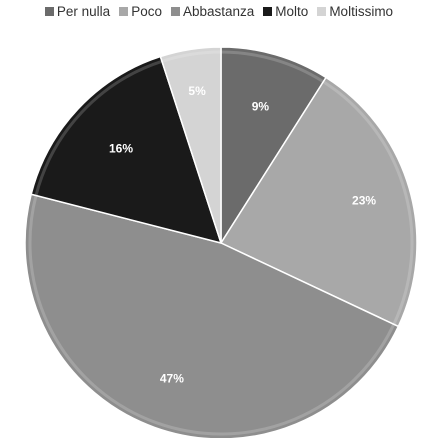 The image size is (438, 438). What do you see at coordinates (98, 127) in the screenshot?
I see `pie-slice-rim-molto` at bounding box center [98, 127].